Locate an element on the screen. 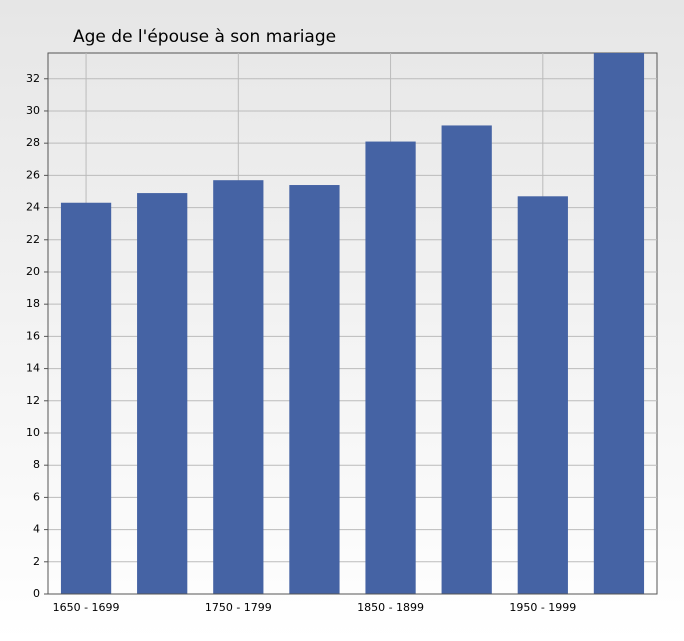 This screenshot has height=641, width=684. y-tick-label: 22 is located at coordinates (33, 239).